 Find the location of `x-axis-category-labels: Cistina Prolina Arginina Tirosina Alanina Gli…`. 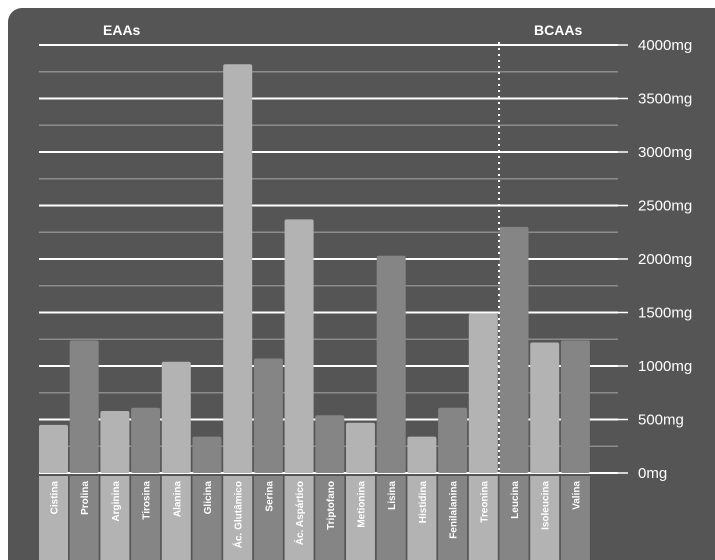

x-axis-category-labels: Cistina Prolina Arginina Tirosina Alanina Gli… is located at coordinates (316, 515).